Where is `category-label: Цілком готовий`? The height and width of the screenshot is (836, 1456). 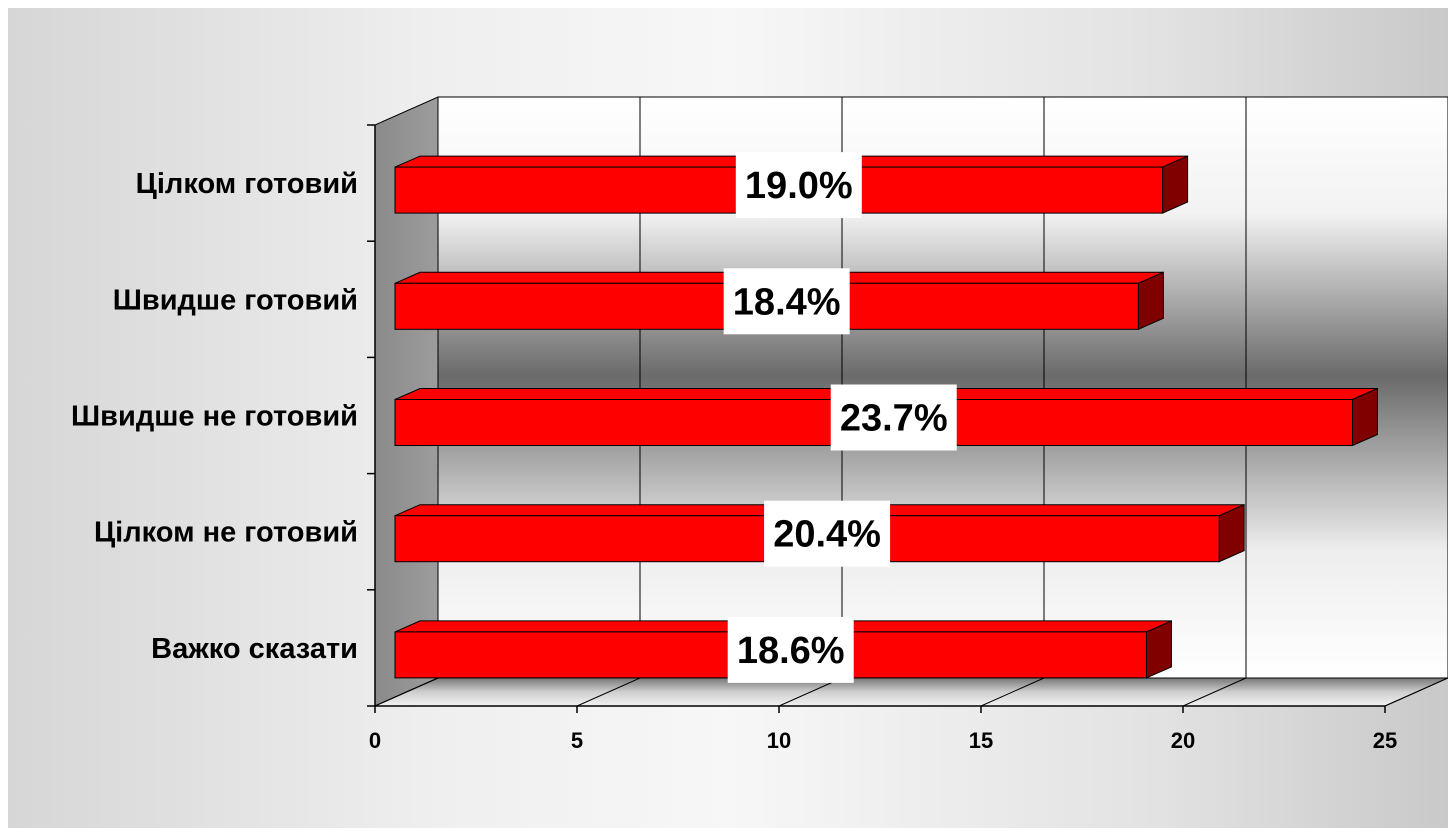
category-label: Цілком готовий is located at coordinates (247, 184).